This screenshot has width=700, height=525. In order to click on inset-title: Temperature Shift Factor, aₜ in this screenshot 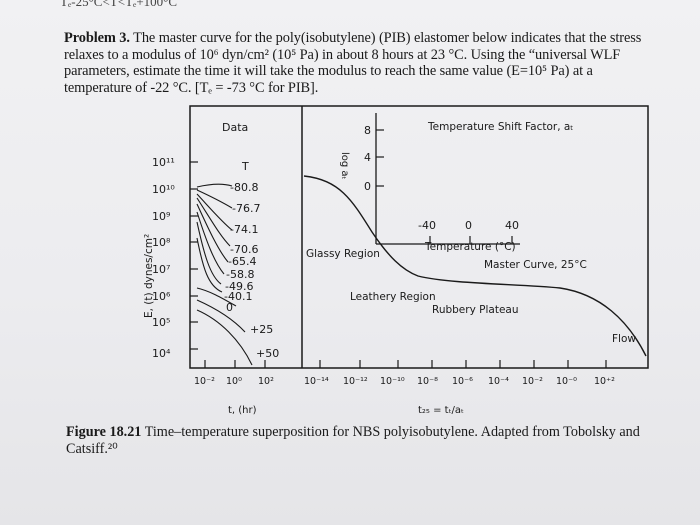, I will do `click(500, 127)`.